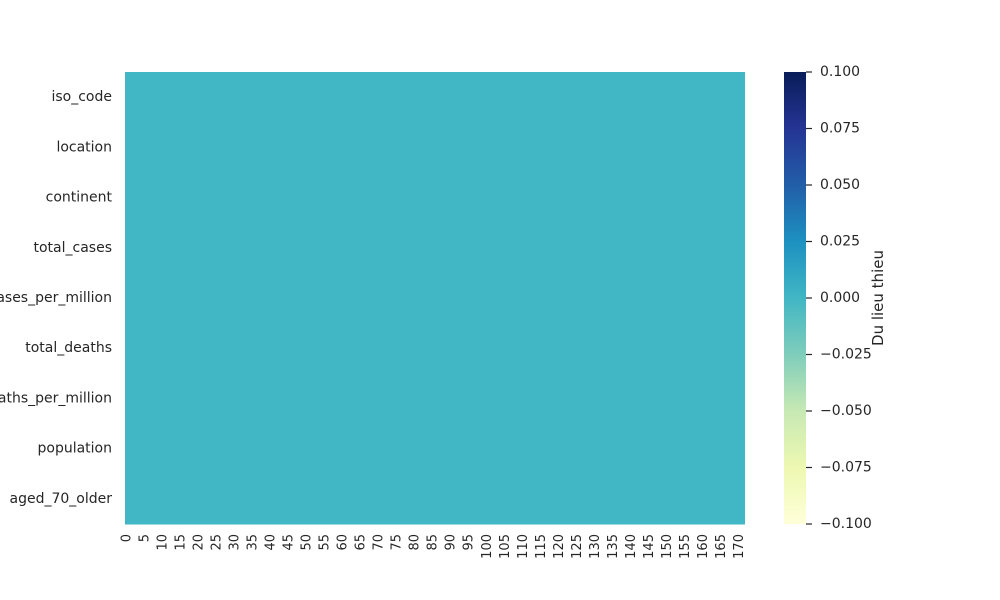  Describe the element at coordinates (73, 248) in the screenshot. I see `y-tick-label: total_cases` at that location.